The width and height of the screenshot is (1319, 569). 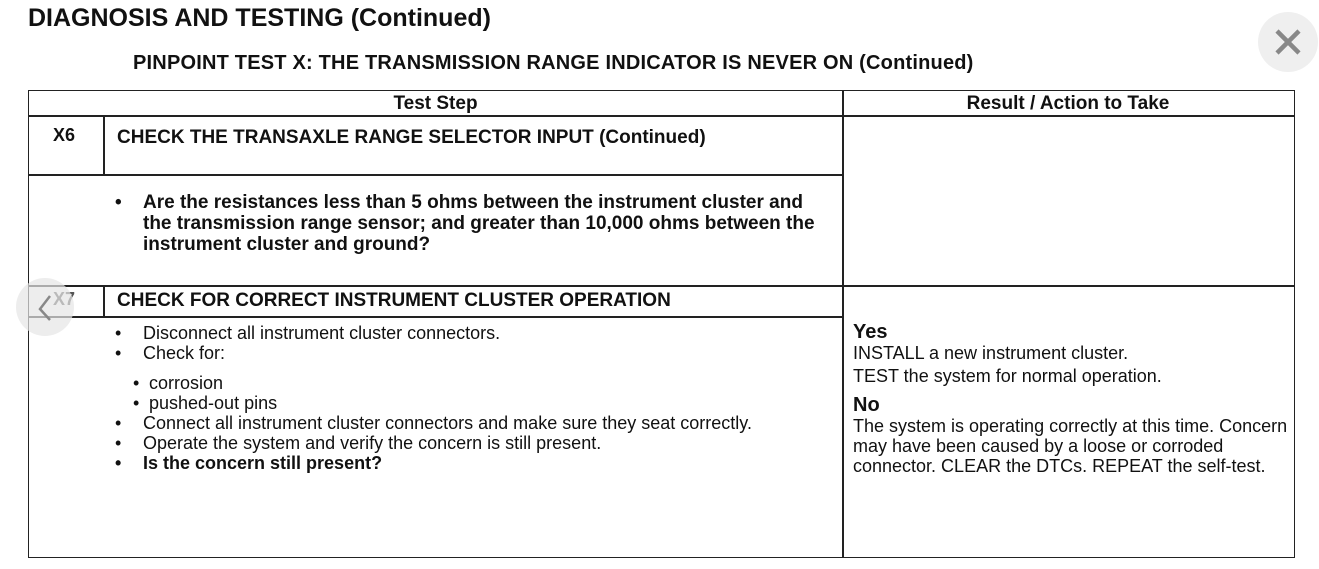 What do you see at coordinates (870, 332) in the screenshot?
I see `result-yes-label: Yes` at bounding box center [870, 332].